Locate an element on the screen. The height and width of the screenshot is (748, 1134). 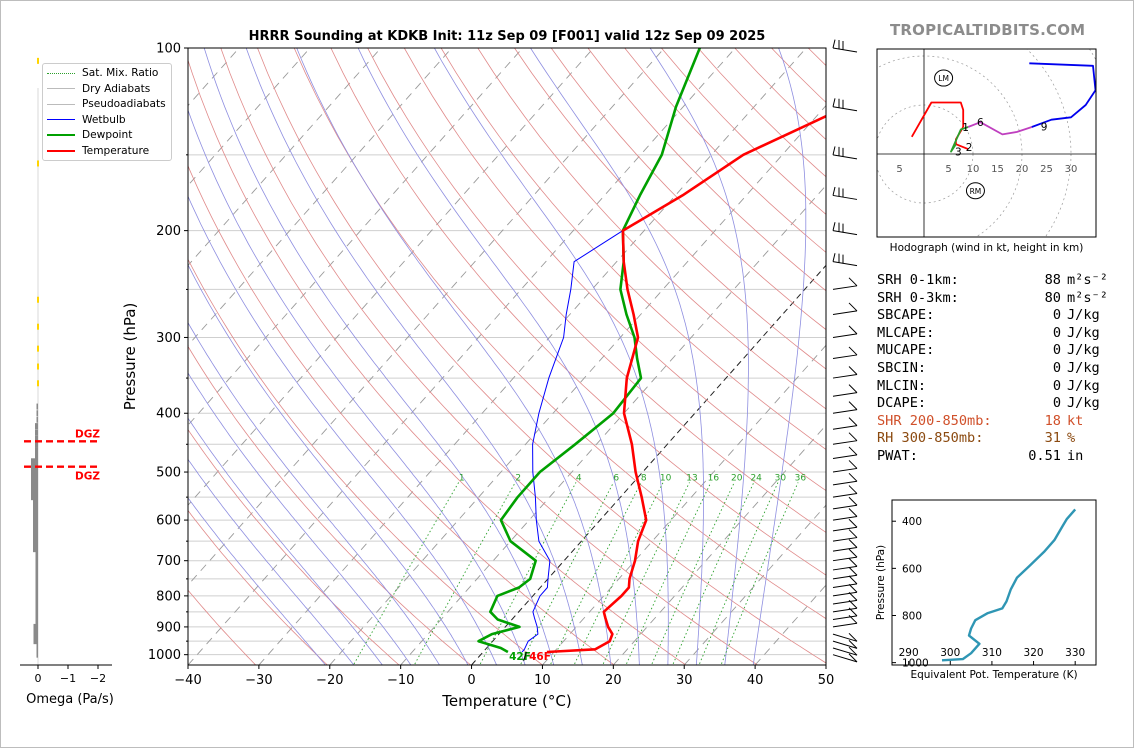
mixing-ratio-label: 2 is located at coordinates (518, 478).